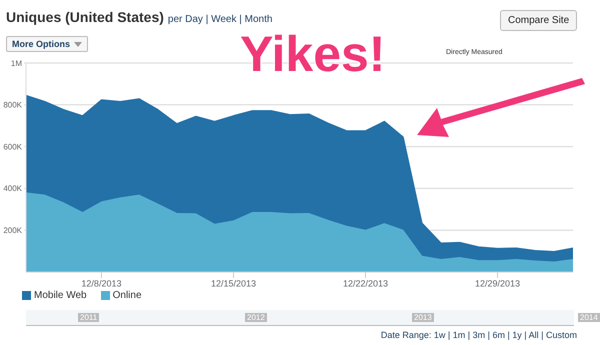 Image resolution: width=600 pixels, height=345 pixels. Describe the element at coordinates (233, 283) in the screenshot. I see `x-tick-label: 12/15/2013` at that location.